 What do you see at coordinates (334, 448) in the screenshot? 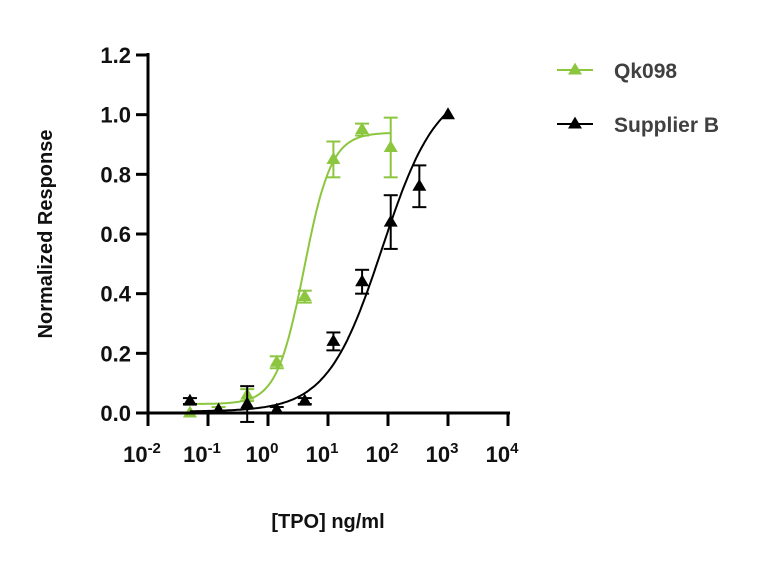
I see `x-tick-exponent: 1` at bounding box center [334, 448].